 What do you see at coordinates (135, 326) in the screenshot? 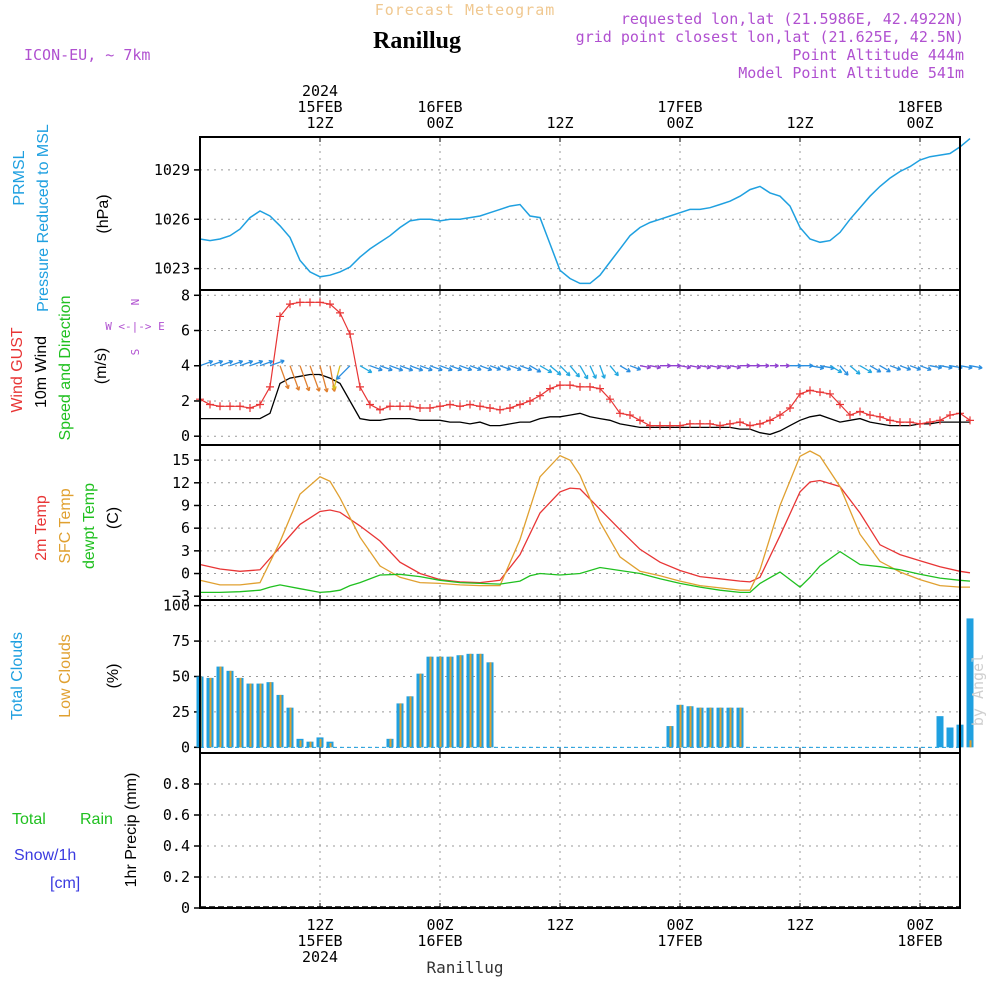
I see `compass-west-east: W <-|-> E` at bounding box center [135, 326].